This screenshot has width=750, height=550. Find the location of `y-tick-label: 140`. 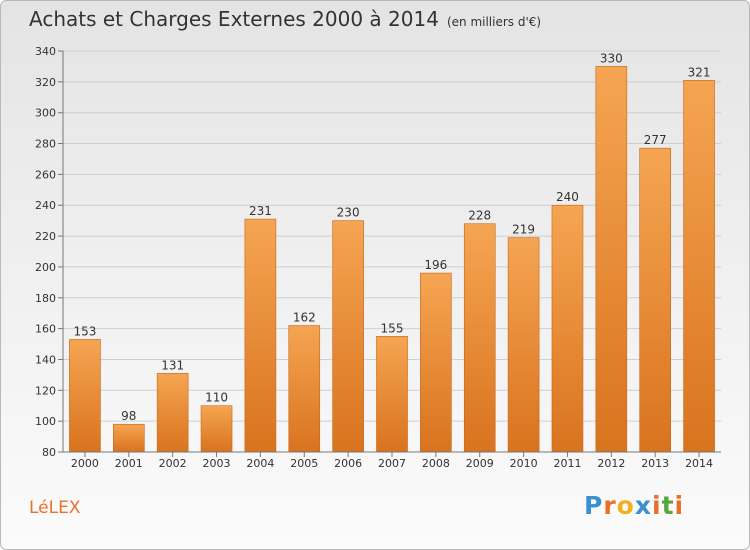

y-tick-label: 140 is located at coordinates (45, 359).